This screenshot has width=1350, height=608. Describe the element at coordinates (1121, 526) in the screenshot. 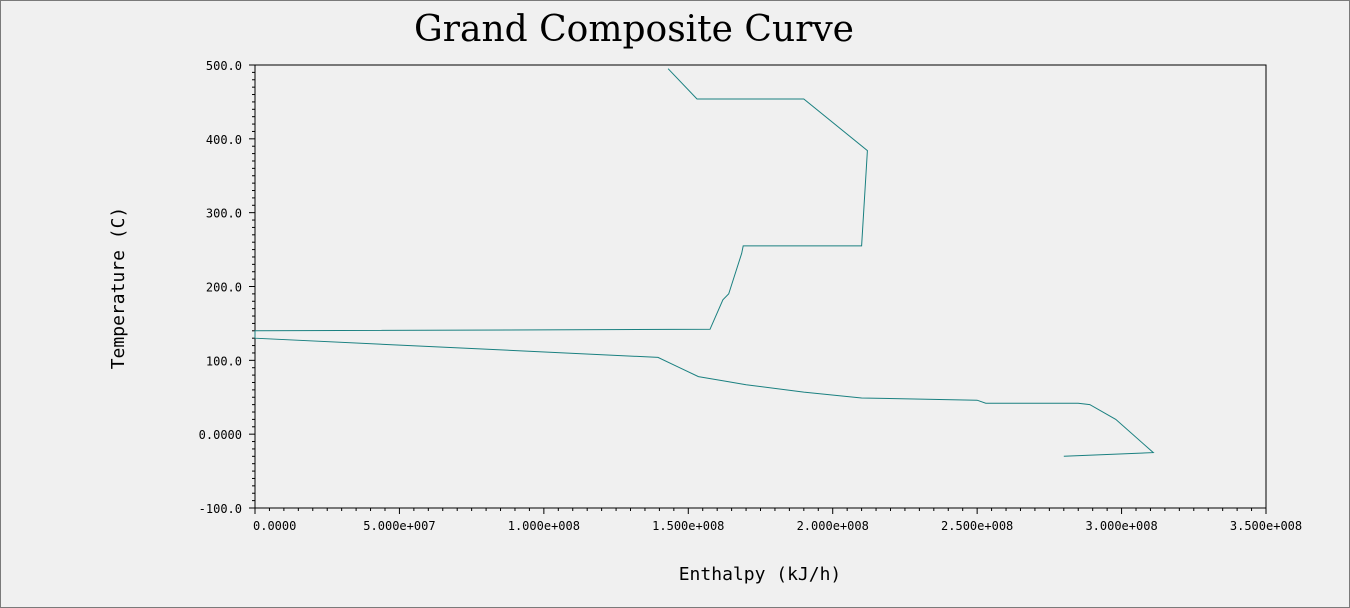

I see `x-tick-label: 3.000e+008` at that location.